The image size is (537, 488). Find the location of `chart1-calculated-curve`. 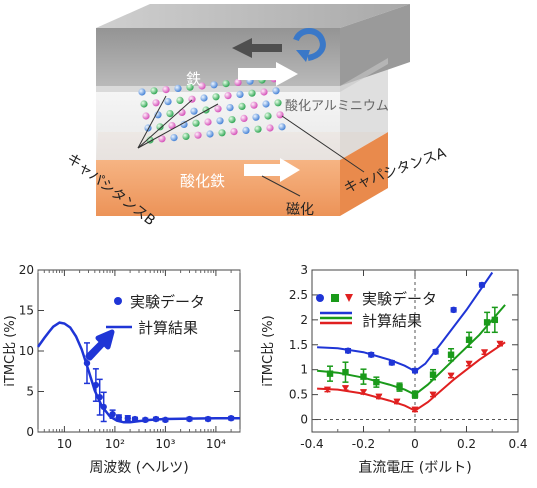

chart1-calculated-curve is located at coordinates (138, 372).